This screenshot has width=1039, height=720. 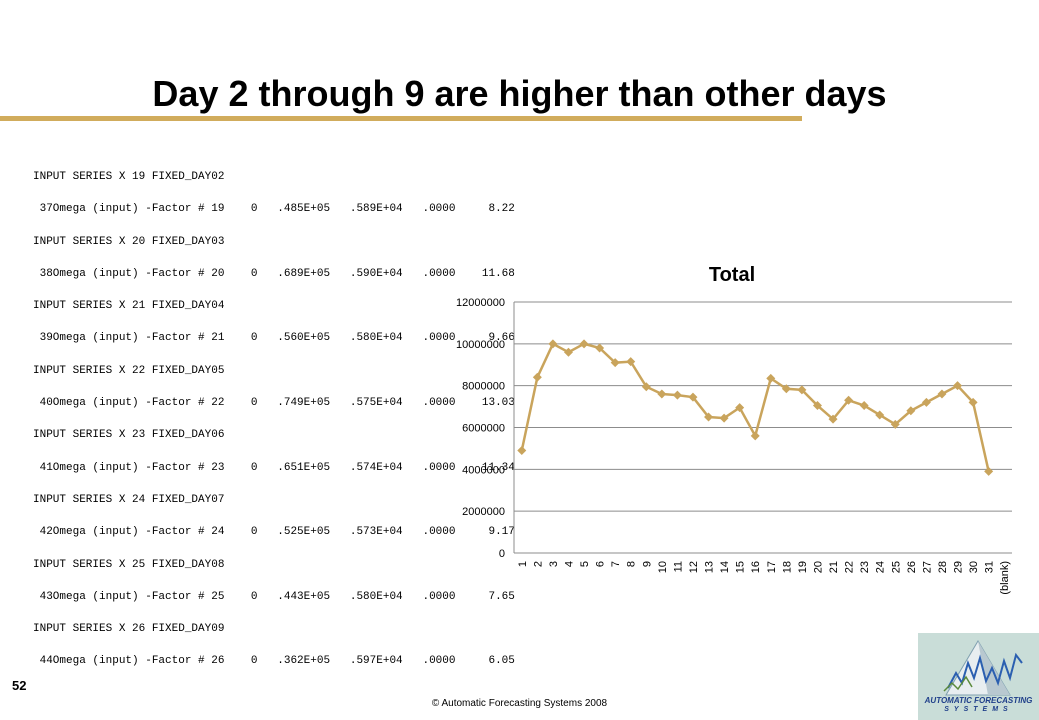 What do you see at coordinates (601, 564) in the screenshot?
I see `x-tick-label: 6` at bounding box center [601, 564].